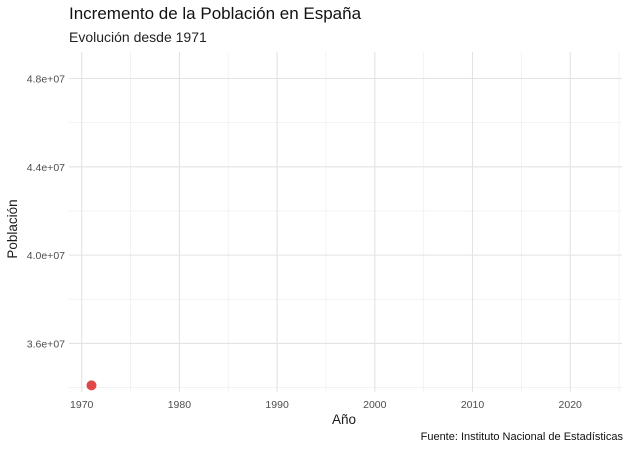  Describe the element at coordinates (180, 405) in the screenshot. I see `x-tick-label: 1980` at that location.